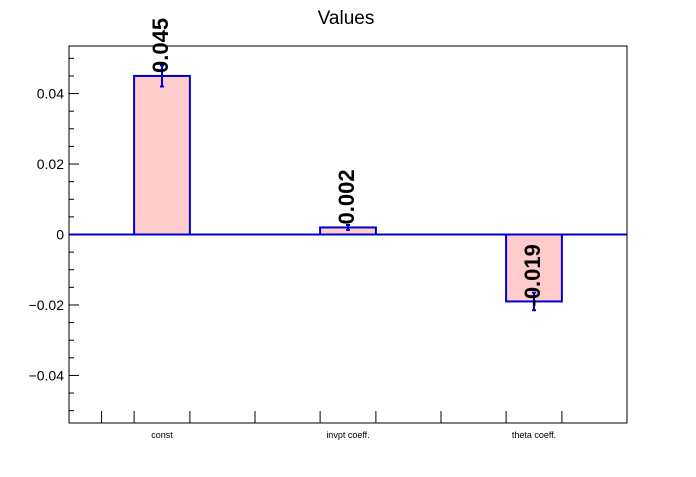 The image size is (696, 477). What do you see at coordinates (50, 94) in the screenshot?
I see `y-tick-label: 0.04` at bounding box center [50, 94].